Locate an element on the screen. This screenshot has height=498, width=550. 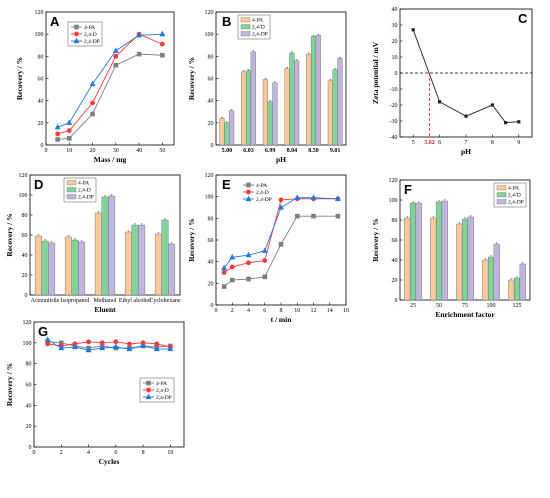
x-tick-label: 6 is located at coordinates (264, 311).